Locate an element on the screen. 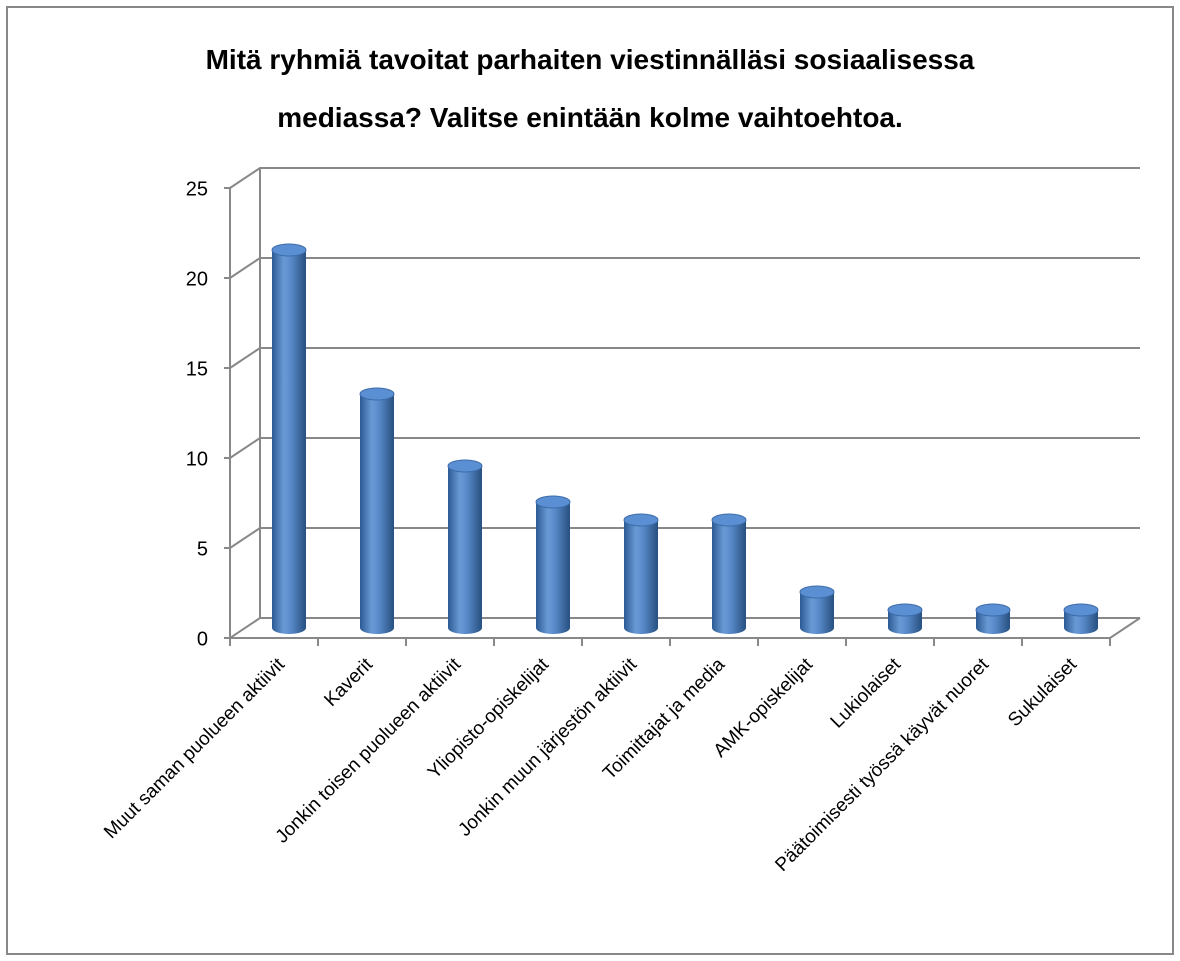 The height and width of the screenshot is (961, 1180). y-tick-label: 25 is located at coordinates (197, 189).